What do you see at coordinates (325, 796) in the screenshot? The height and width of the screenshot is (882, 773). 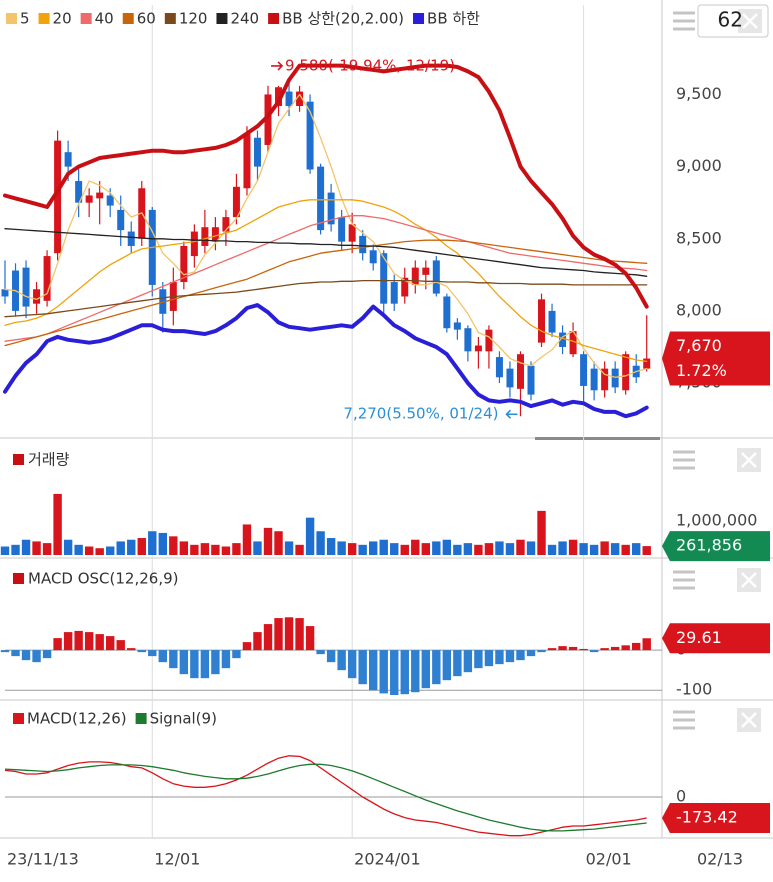 I see `series-line` at bounding box center [325, 796].